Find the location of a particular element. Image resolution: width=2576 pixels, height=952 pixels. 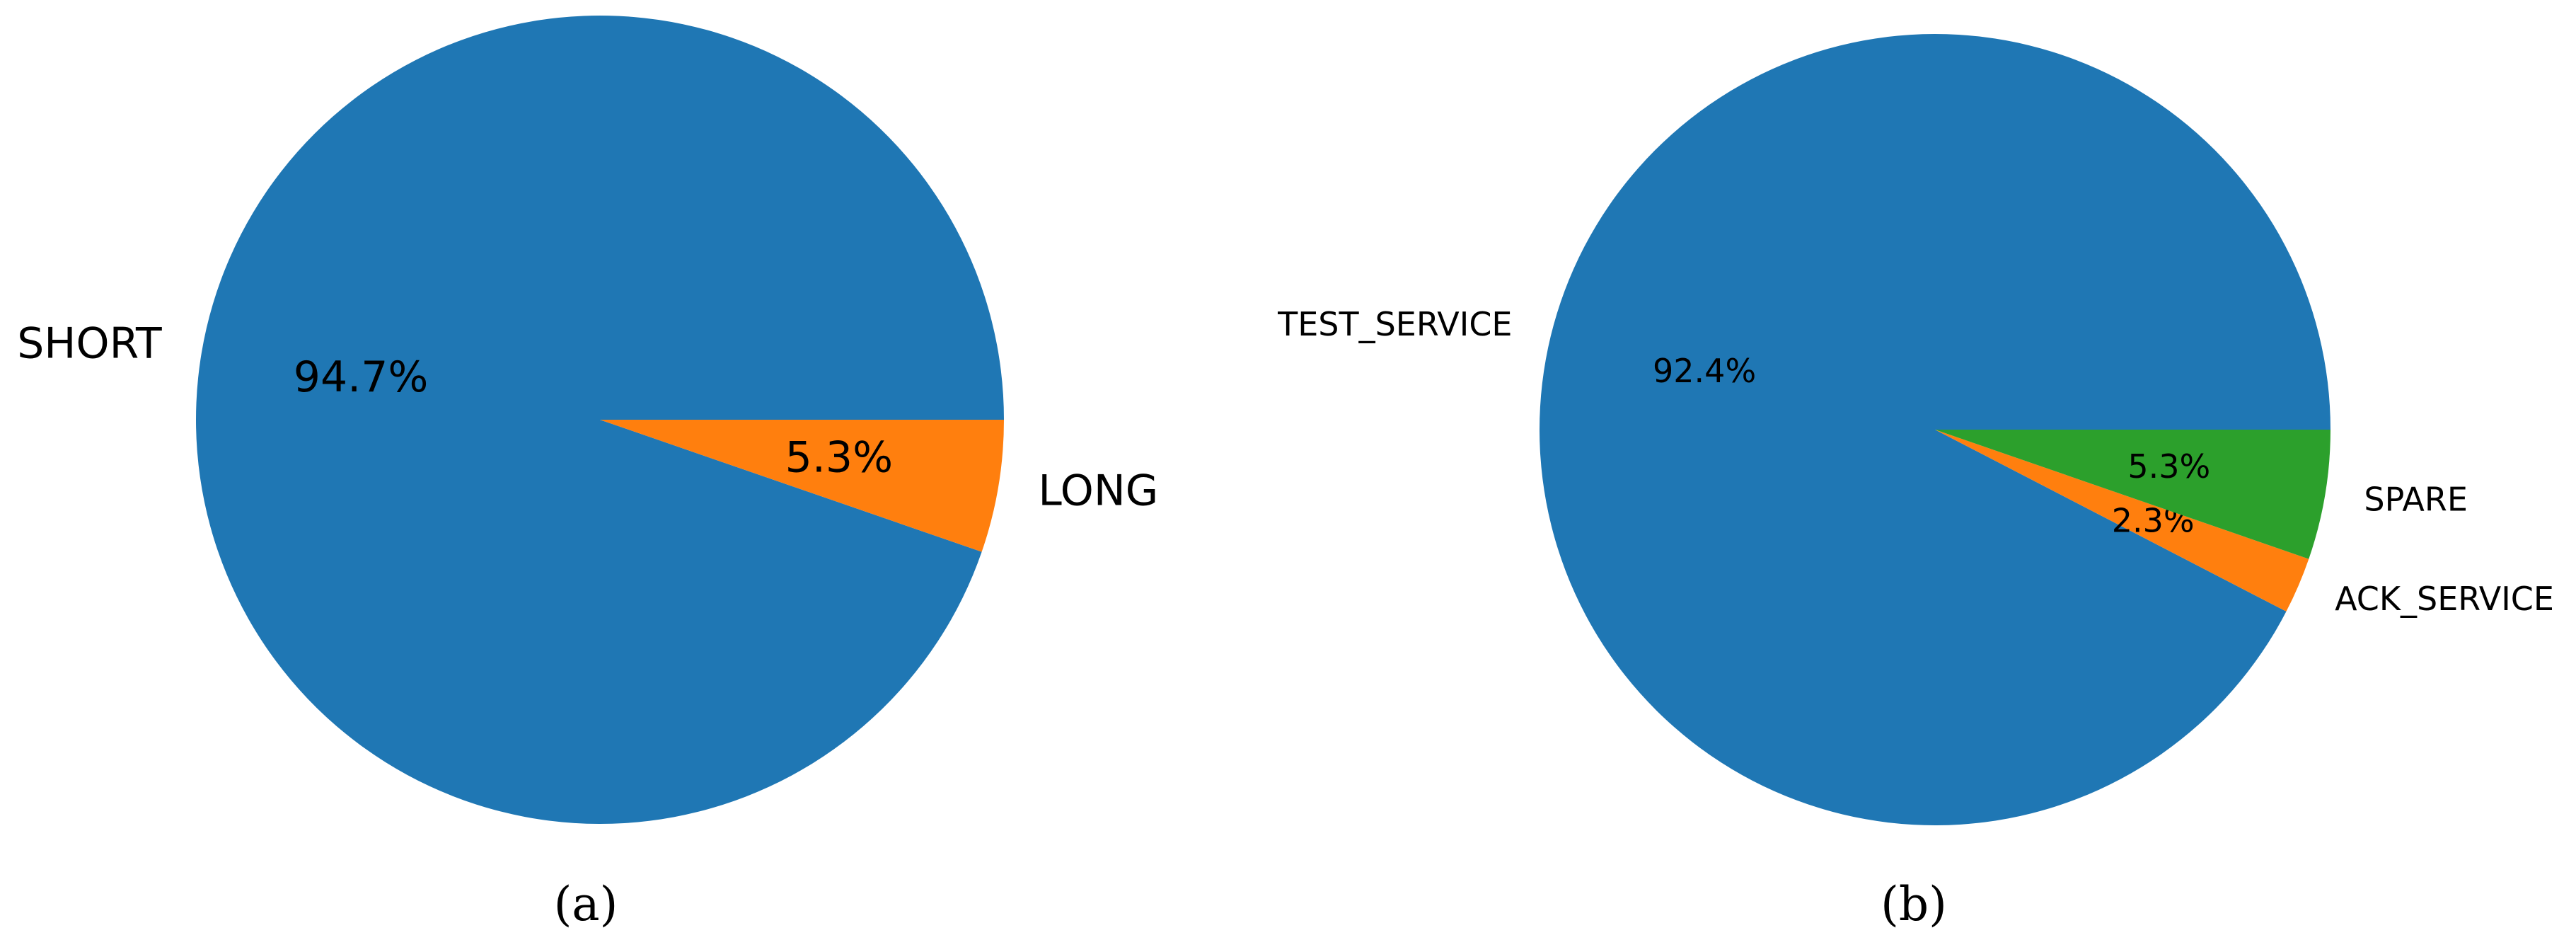

slice-percent-short: 94.7% is located at coordinates (361, 377).